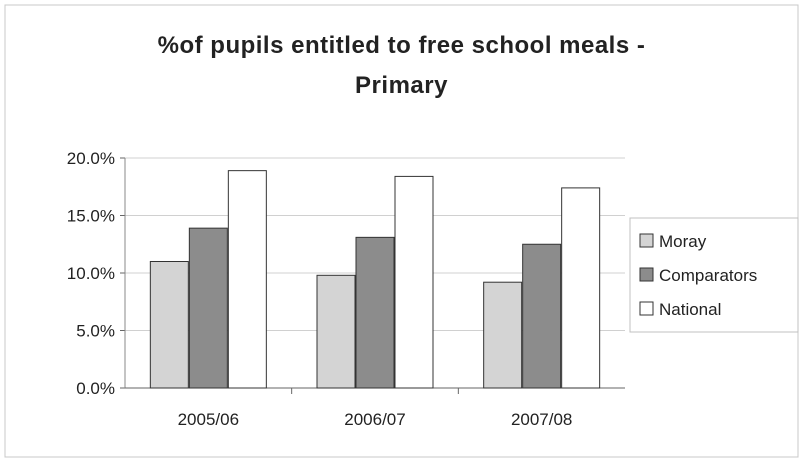  I want to click on x-tick-label: 2006/07, so click(374, 419).